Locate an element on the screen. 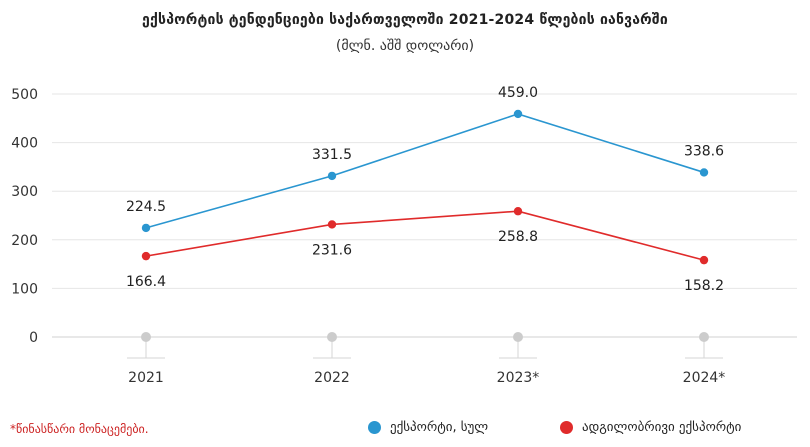 This screenshot has height=447, width=810. y-tick-label: 300 is located at coordinates (24, 192).